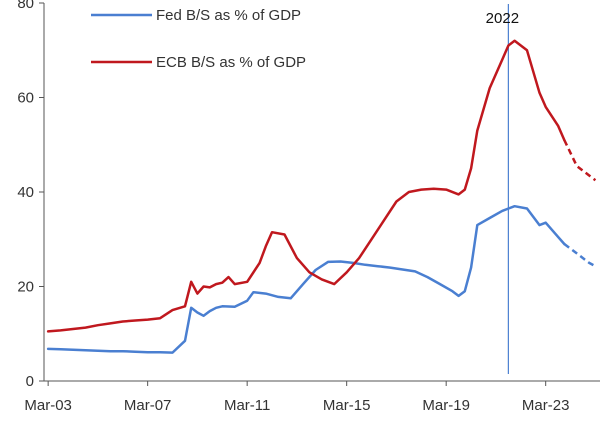 The height and width of the screenshot is (422, 616). What do you see at coordinates (148, 405) in the screenshot?
I see `x-tick-label: Mar-07` at bounding box center [148, 405].